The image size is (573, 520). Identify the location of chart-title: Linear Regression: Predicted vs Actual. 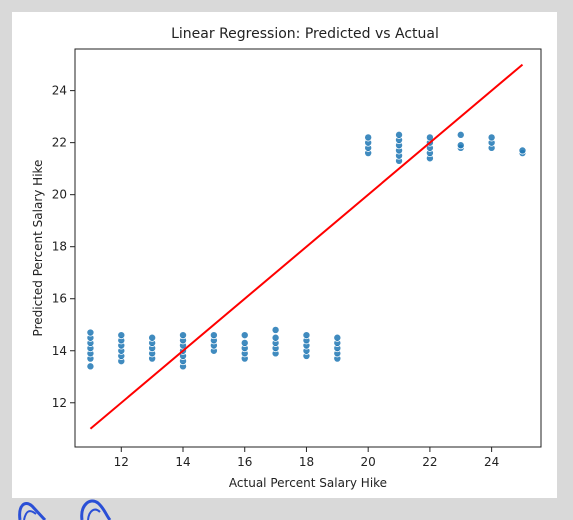
(305, 34).